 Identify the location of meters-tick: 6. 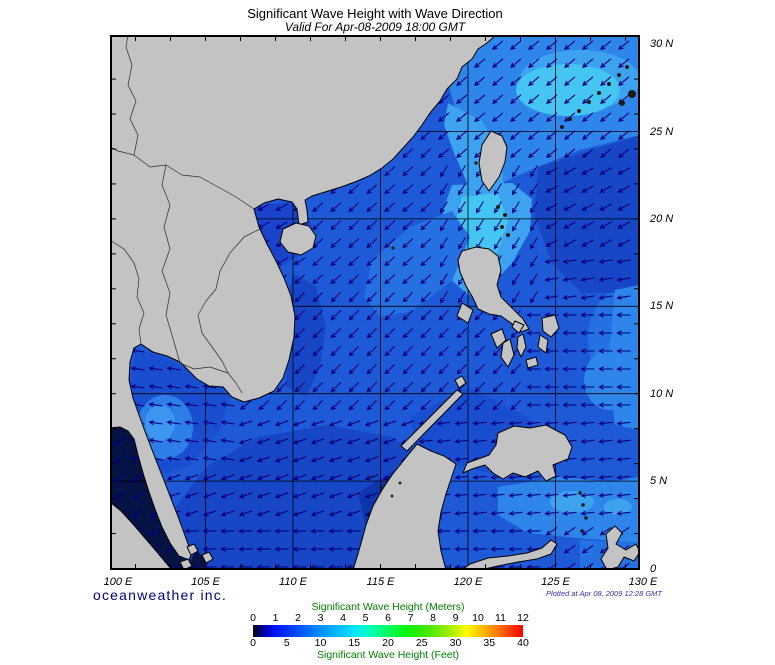
(388, 618).